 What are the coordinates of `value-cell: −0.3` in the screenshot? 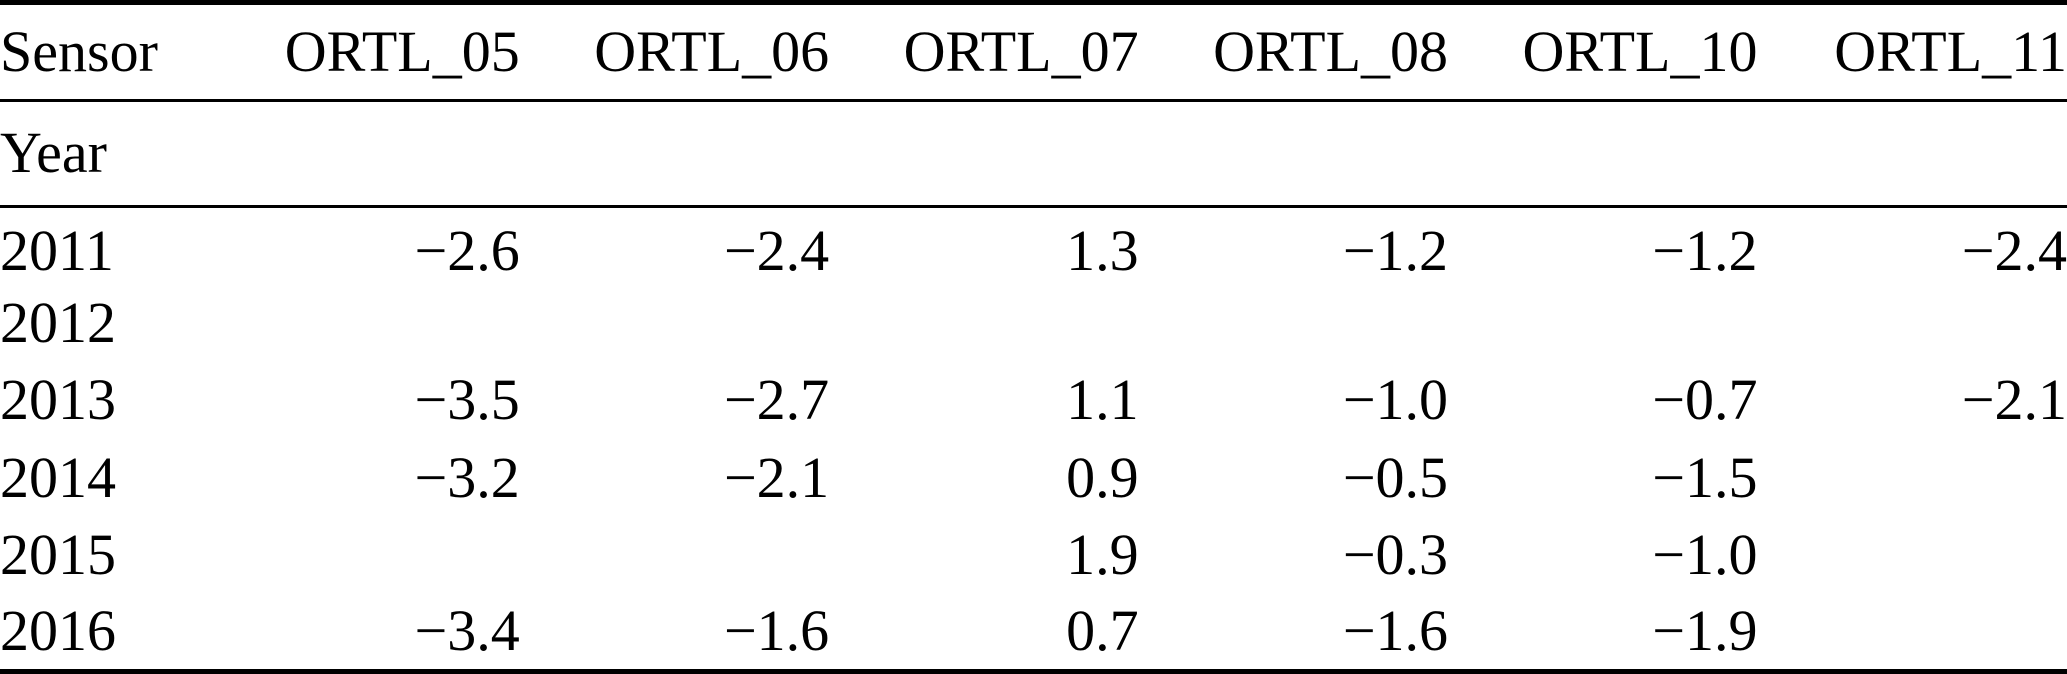 It's located at (1395, 555).